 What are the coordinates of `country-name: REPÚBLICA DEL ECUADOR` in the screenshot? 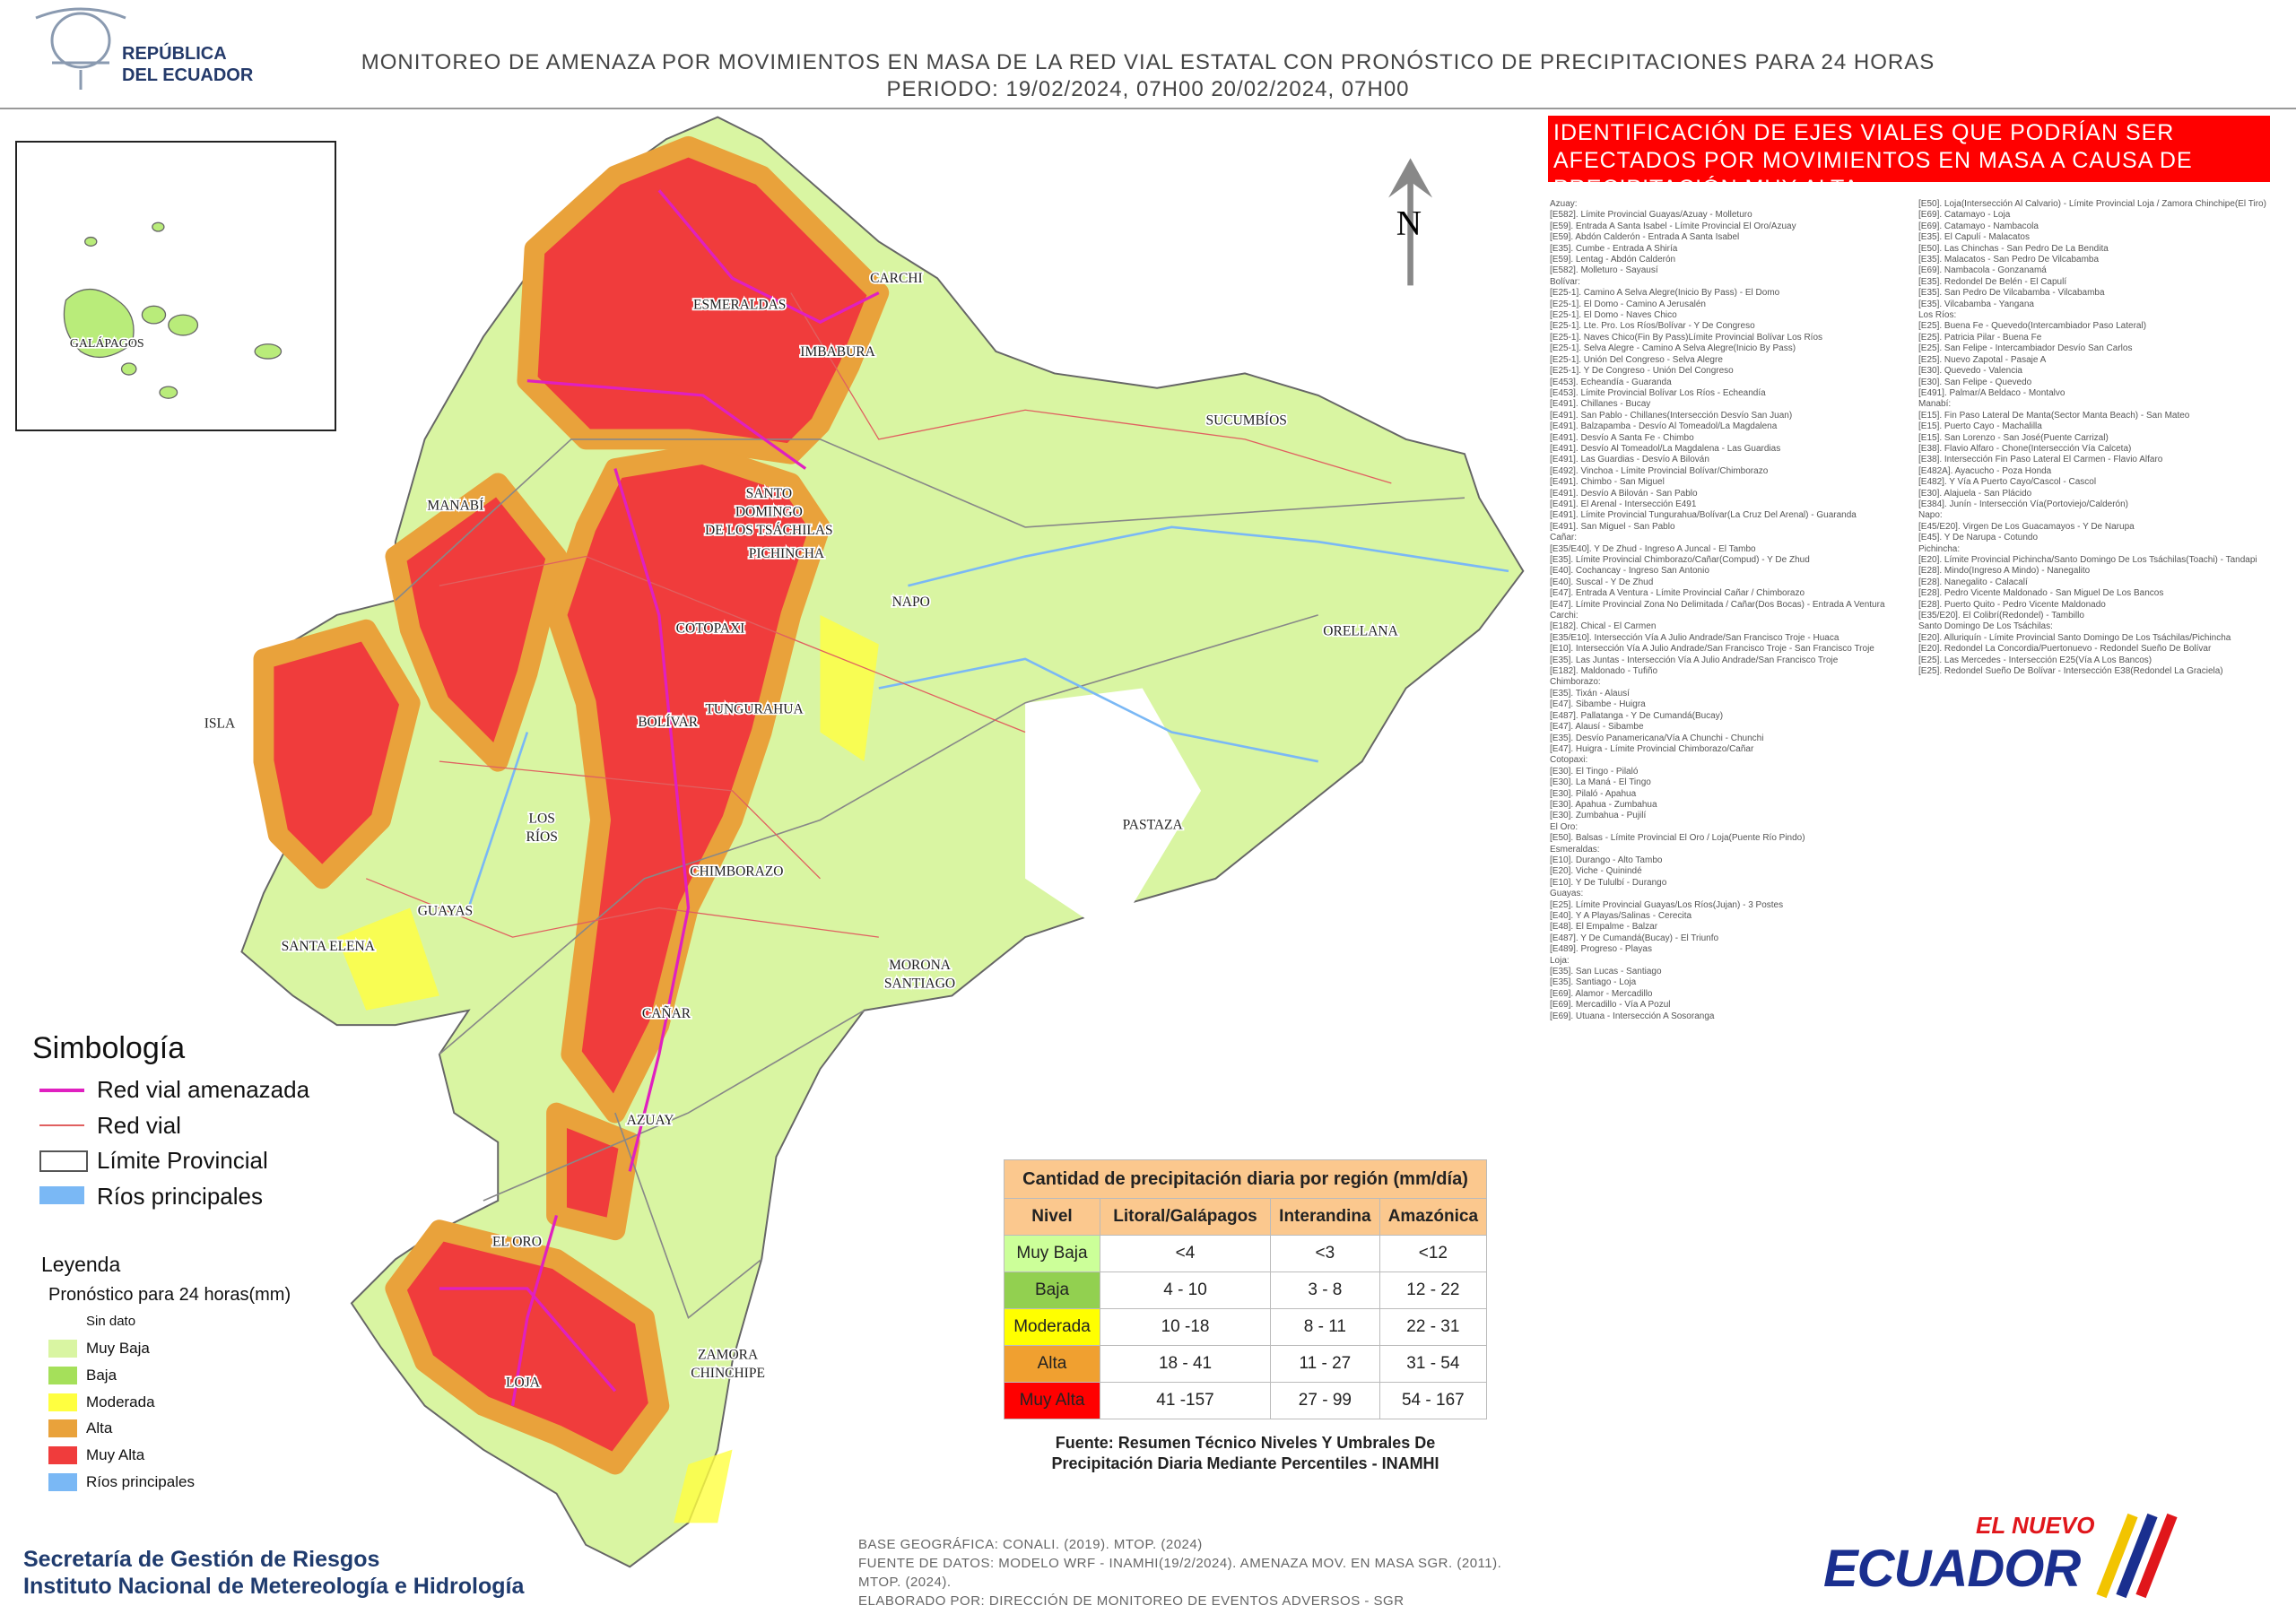 It's located at (187, 64).